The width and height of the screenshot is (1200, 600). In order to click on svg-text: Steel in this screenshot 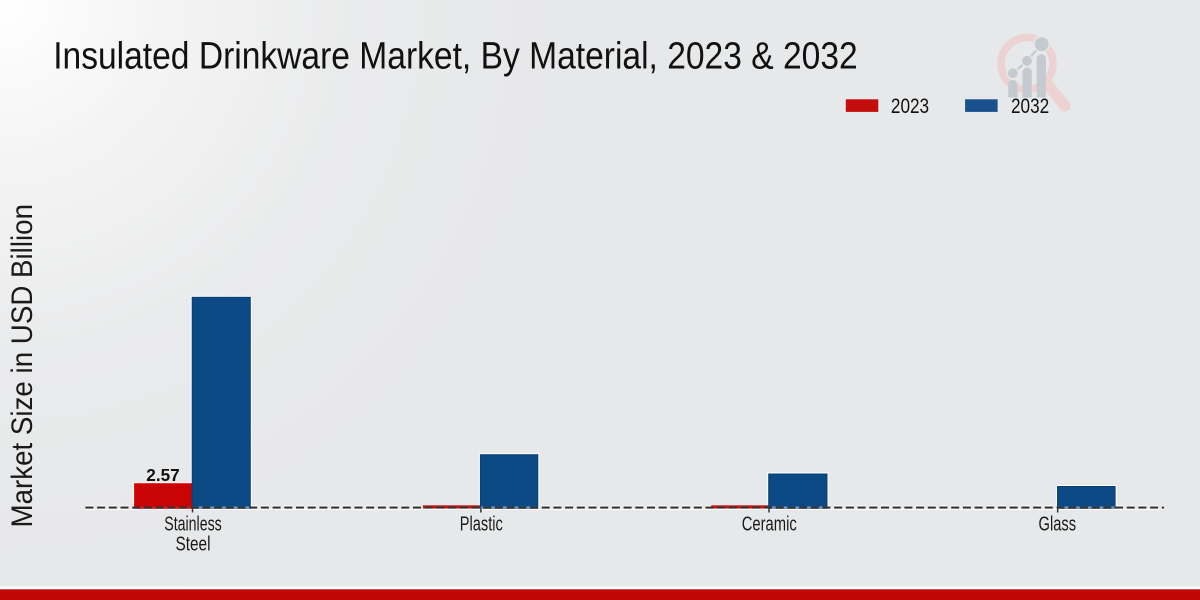, I will do `click(193, 543)`.